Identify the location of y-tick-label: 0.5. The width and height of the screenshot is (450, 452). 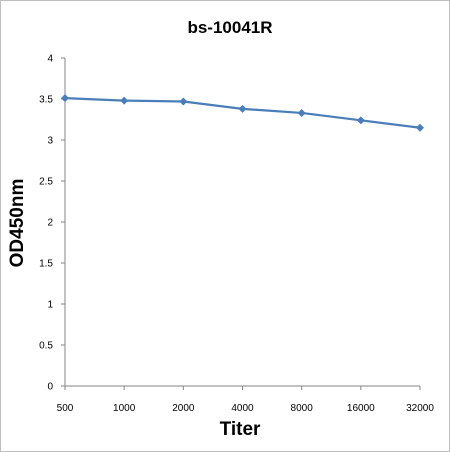
(46, 346).